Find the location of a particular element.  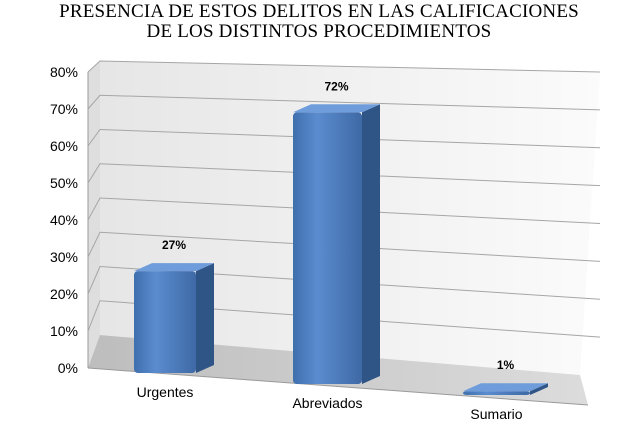

x-axis-line is located at coordinates (338, 386).